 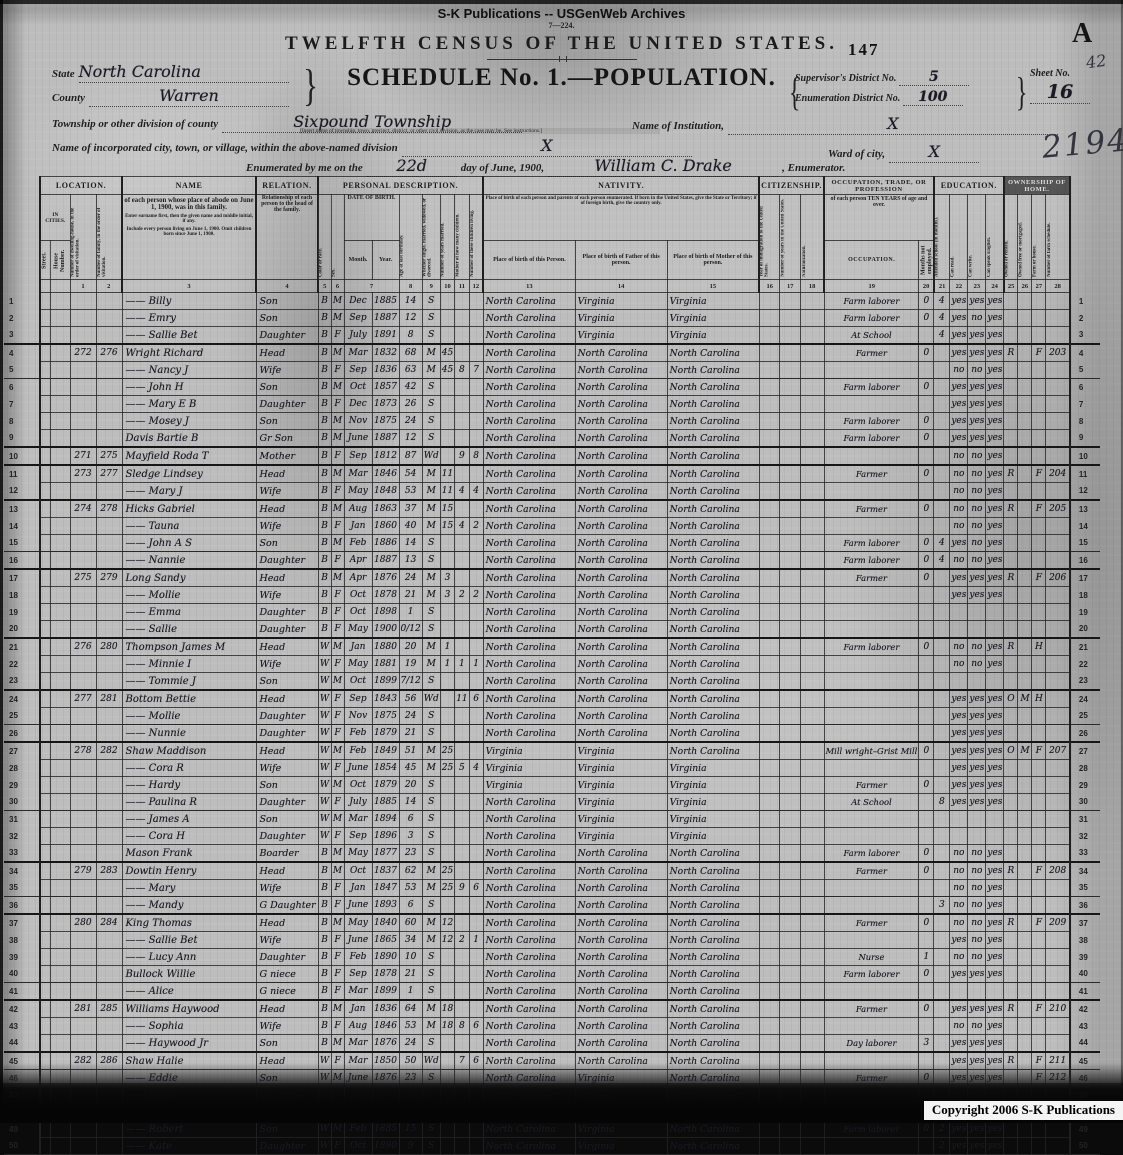 I want to click on cell-street, so click(x=45, y=473).